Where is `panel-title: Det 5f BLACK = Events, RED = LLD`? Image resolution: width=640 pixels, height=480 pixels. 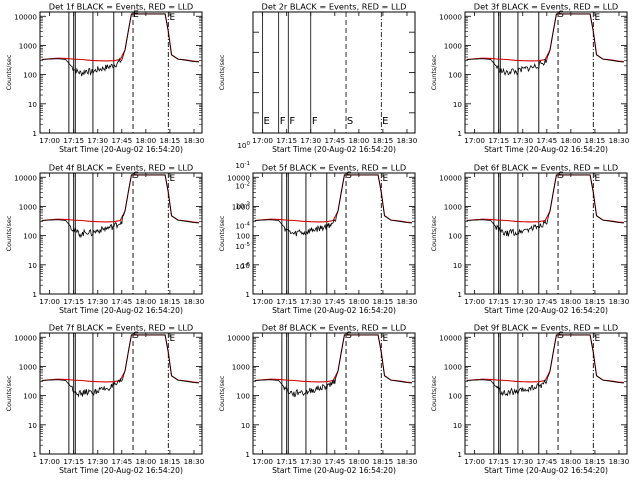 panel-title: Det 5f BLACK = Events, RED = LLD is located at coordinates (334, 168).